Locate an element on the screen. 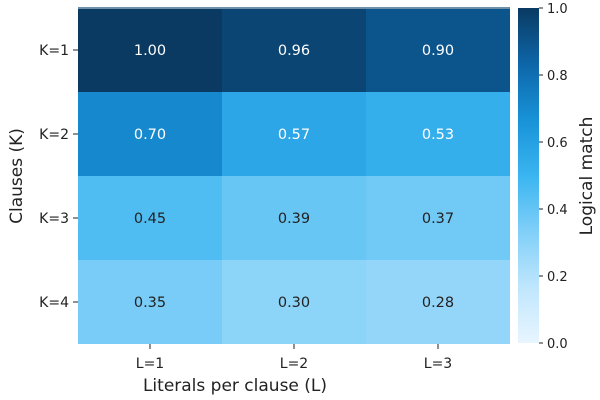 This screenshot has height=400, width=600. heatmap-value-label: 0.45 is located at coordinates (150, 219).